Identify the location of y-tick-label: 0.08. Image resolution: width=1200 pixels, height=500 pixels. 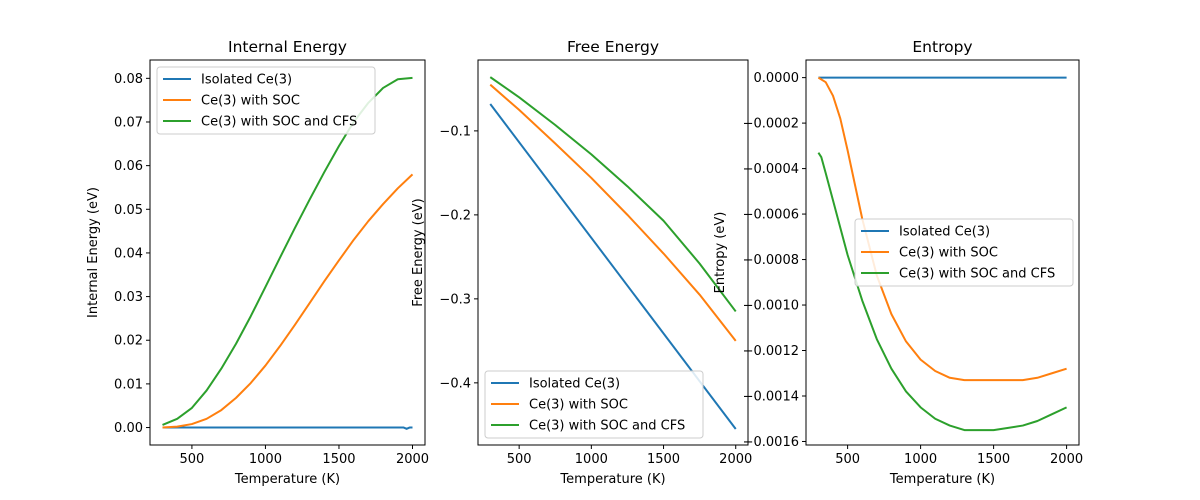
(128, 79).